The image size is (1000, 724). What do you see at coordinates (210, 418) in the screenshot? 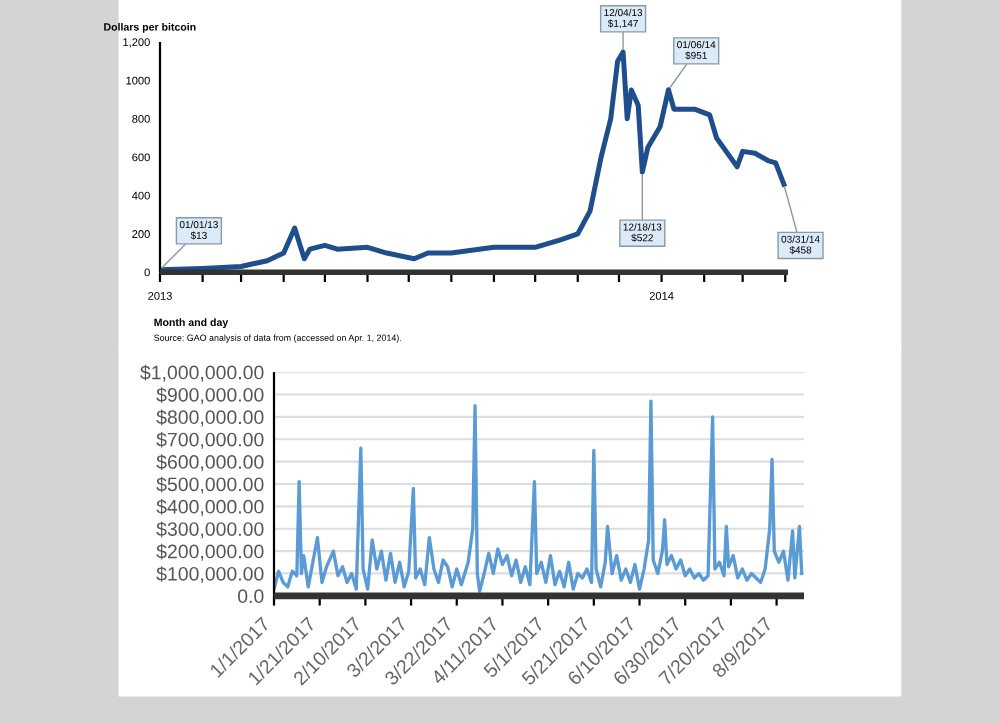
I see `y-tick-label: $800,000.00` at bounding box center [210, 418].